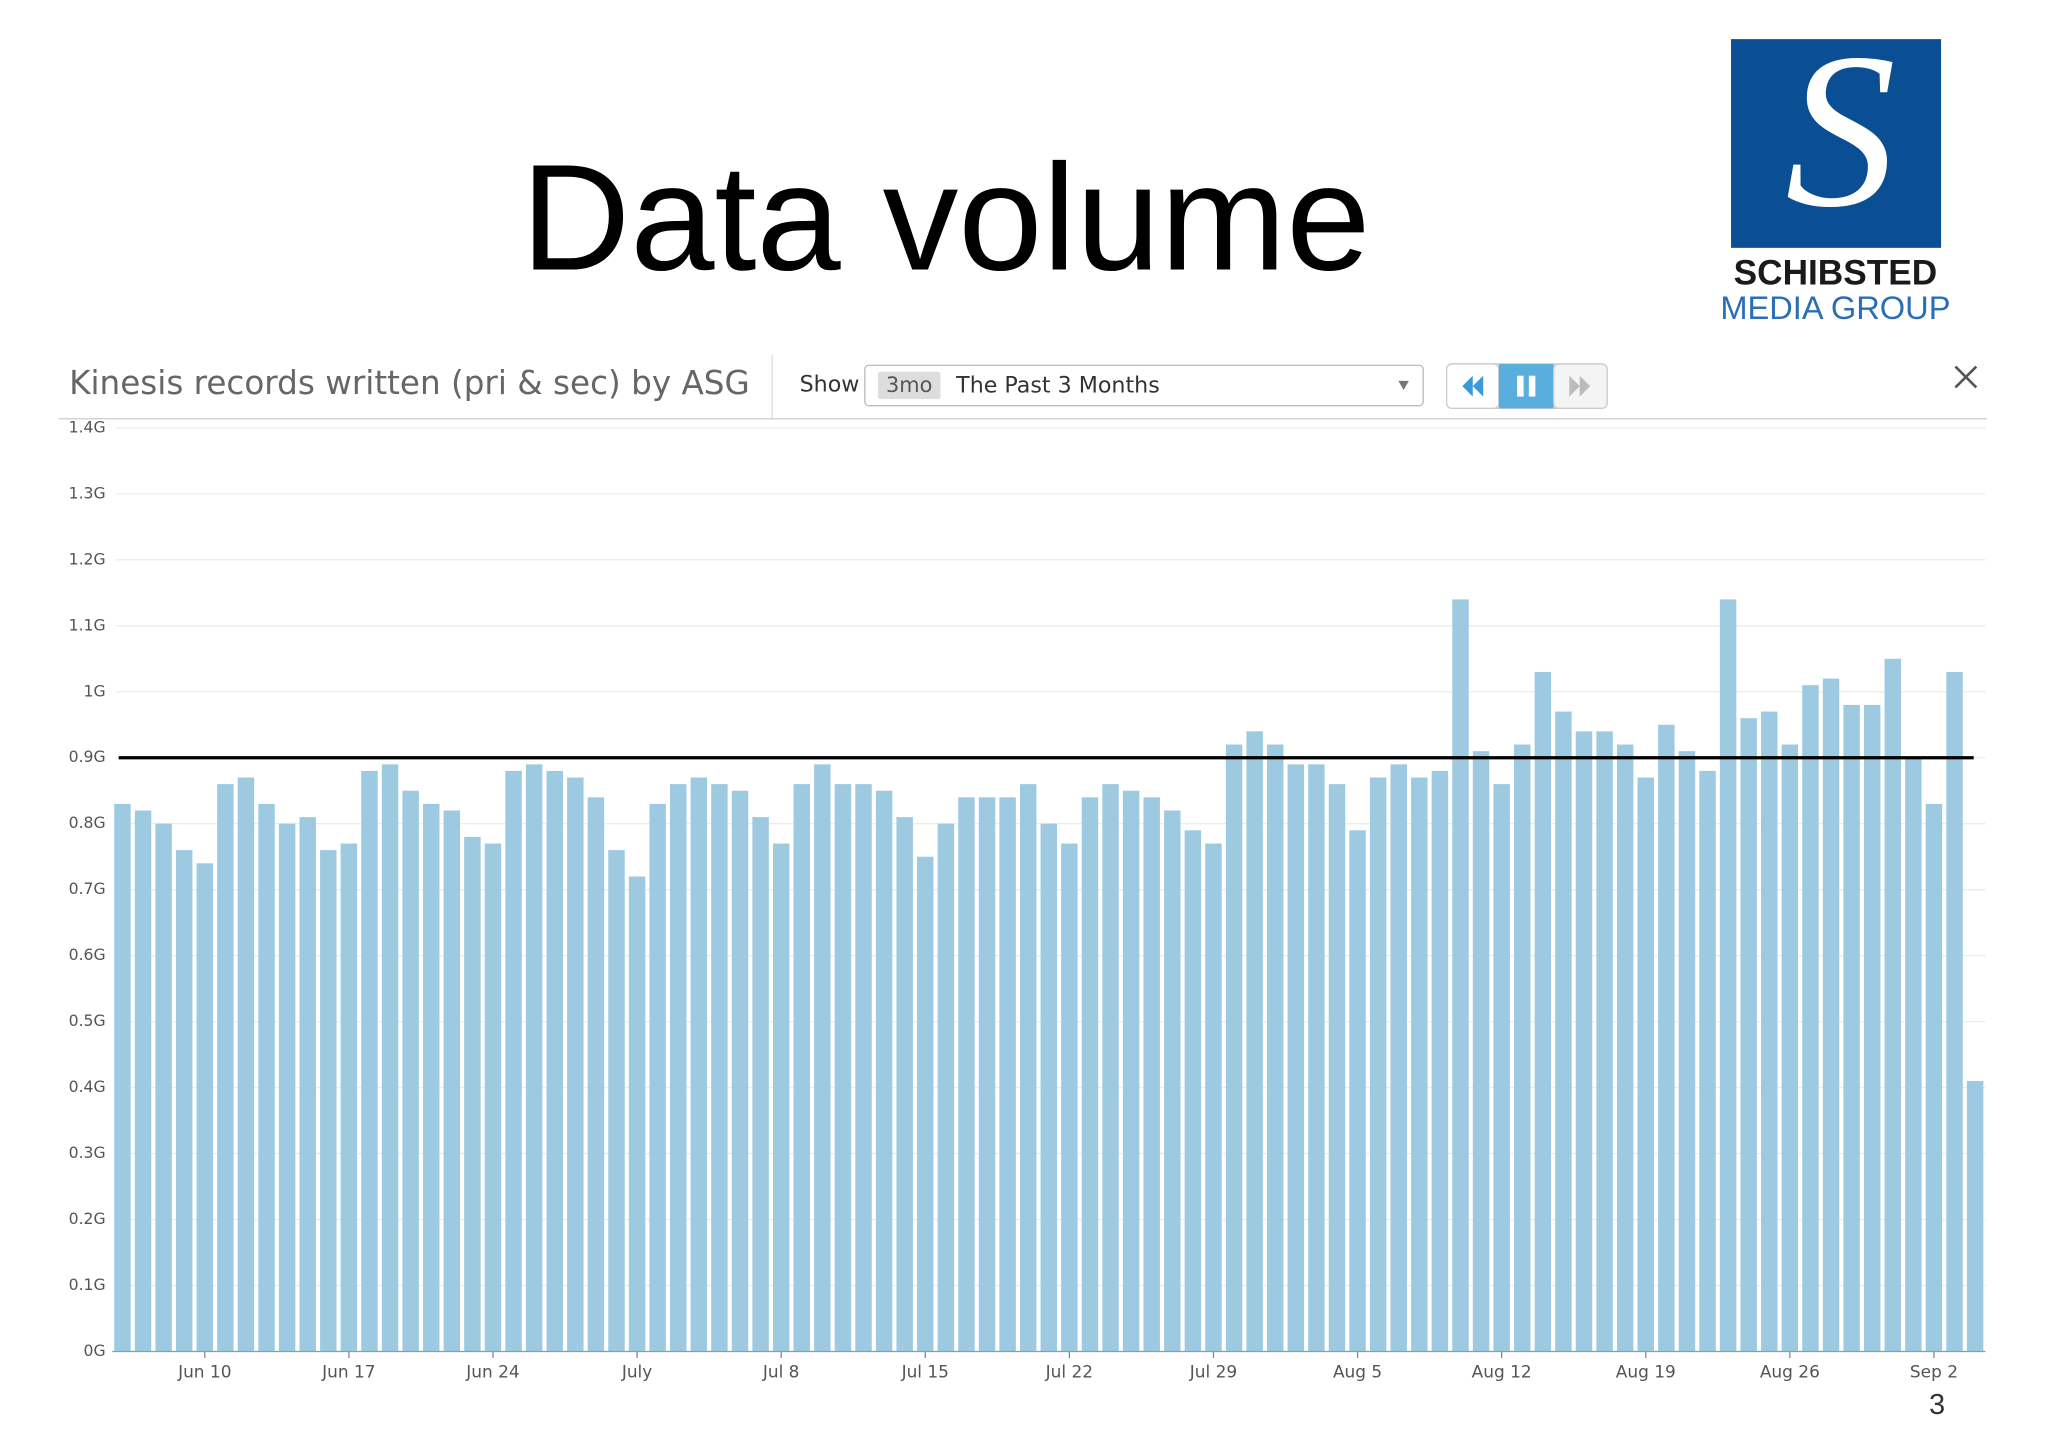 This screenshot has width=2048, height=1448. Describe the element at coordinates (1840, 130) in the screenshot. I see `logo-glyph: S` at that location.